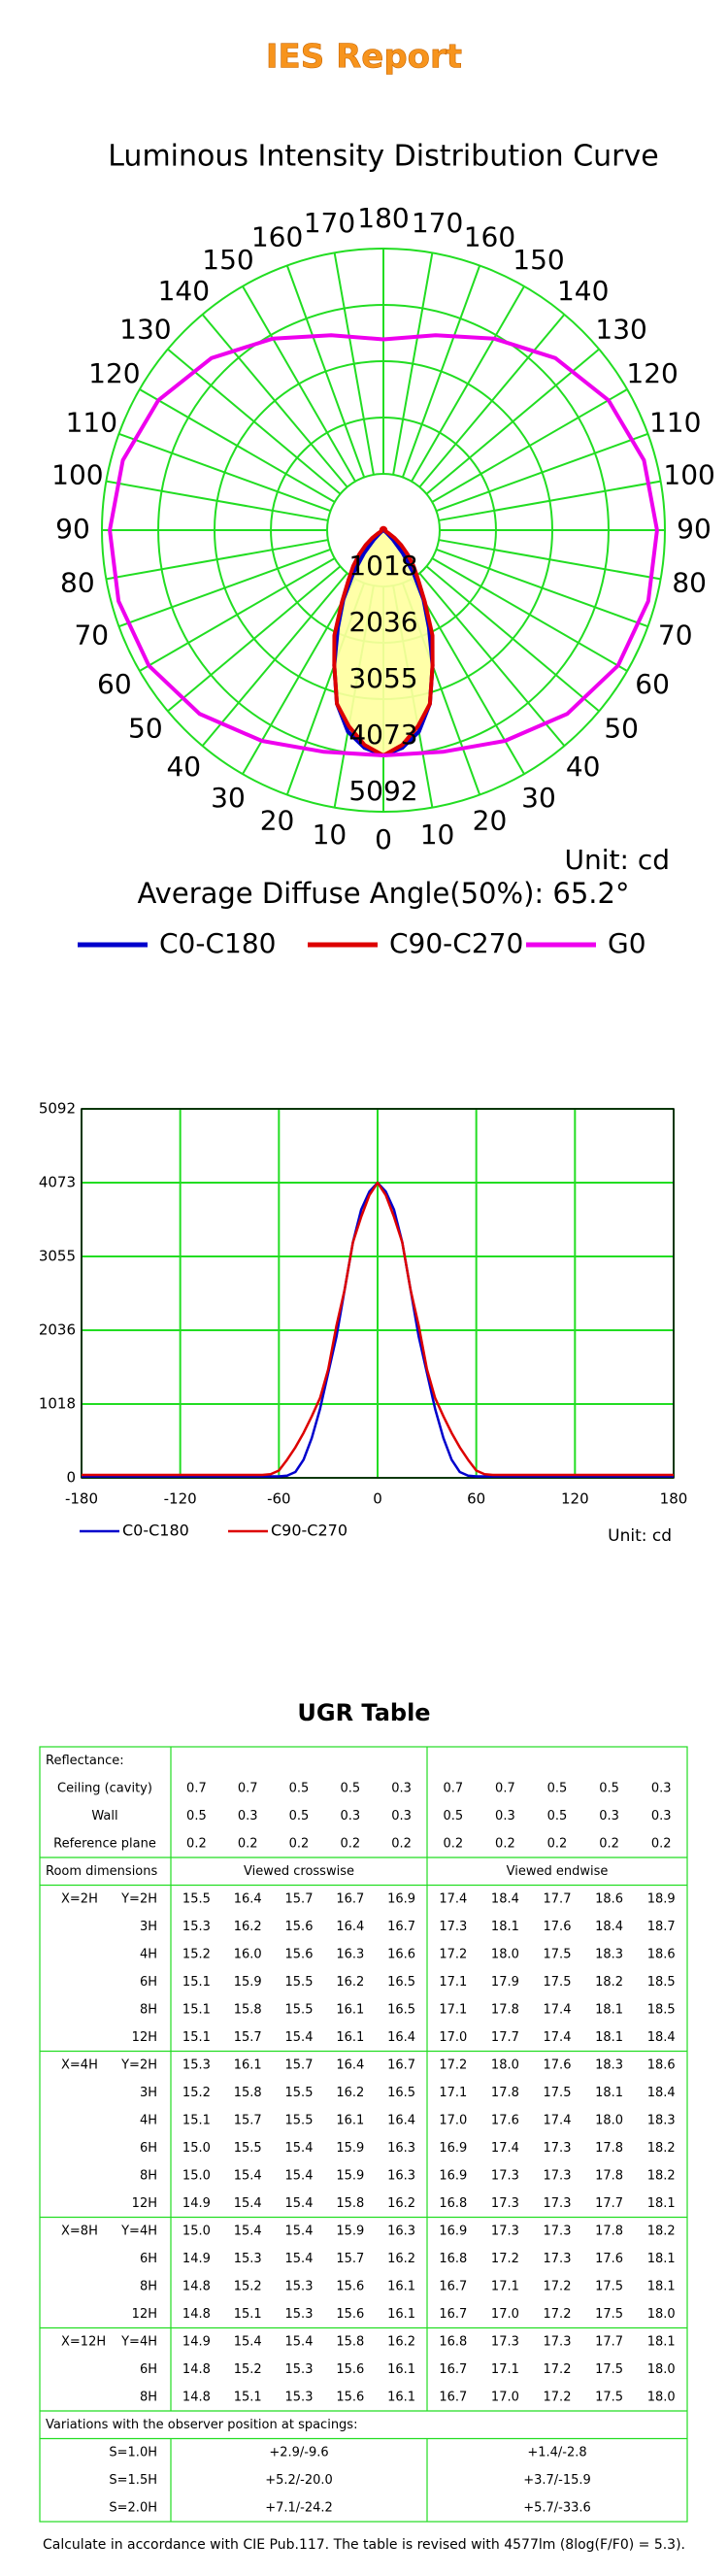  I want to click on table-cell: 16.9, so click(401, 1899).